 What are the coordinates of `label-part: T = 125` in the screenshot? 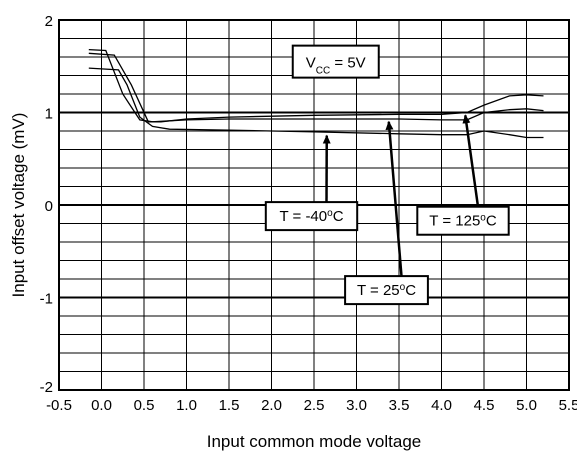 It's located at (454, 221).